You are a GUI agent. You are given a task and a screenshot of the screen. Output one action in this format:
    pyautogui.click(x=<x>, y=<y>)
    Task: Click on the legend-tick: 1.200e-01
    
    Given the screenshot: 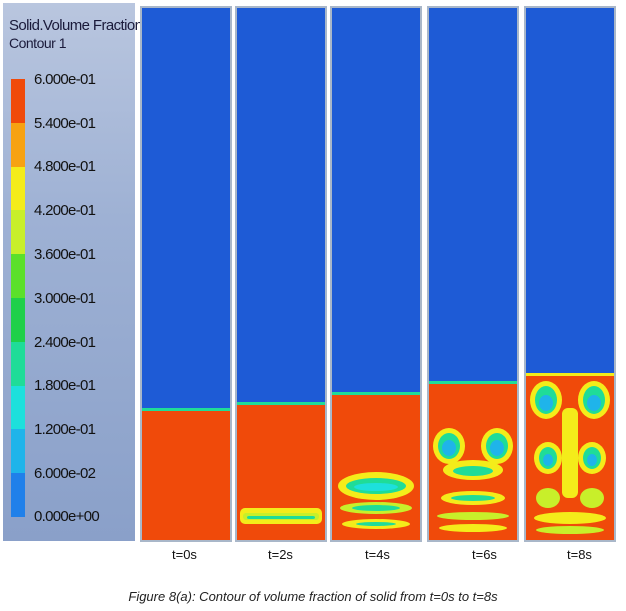 What is the action you would take?
    pyautogui.click(x=65, y=429)
    